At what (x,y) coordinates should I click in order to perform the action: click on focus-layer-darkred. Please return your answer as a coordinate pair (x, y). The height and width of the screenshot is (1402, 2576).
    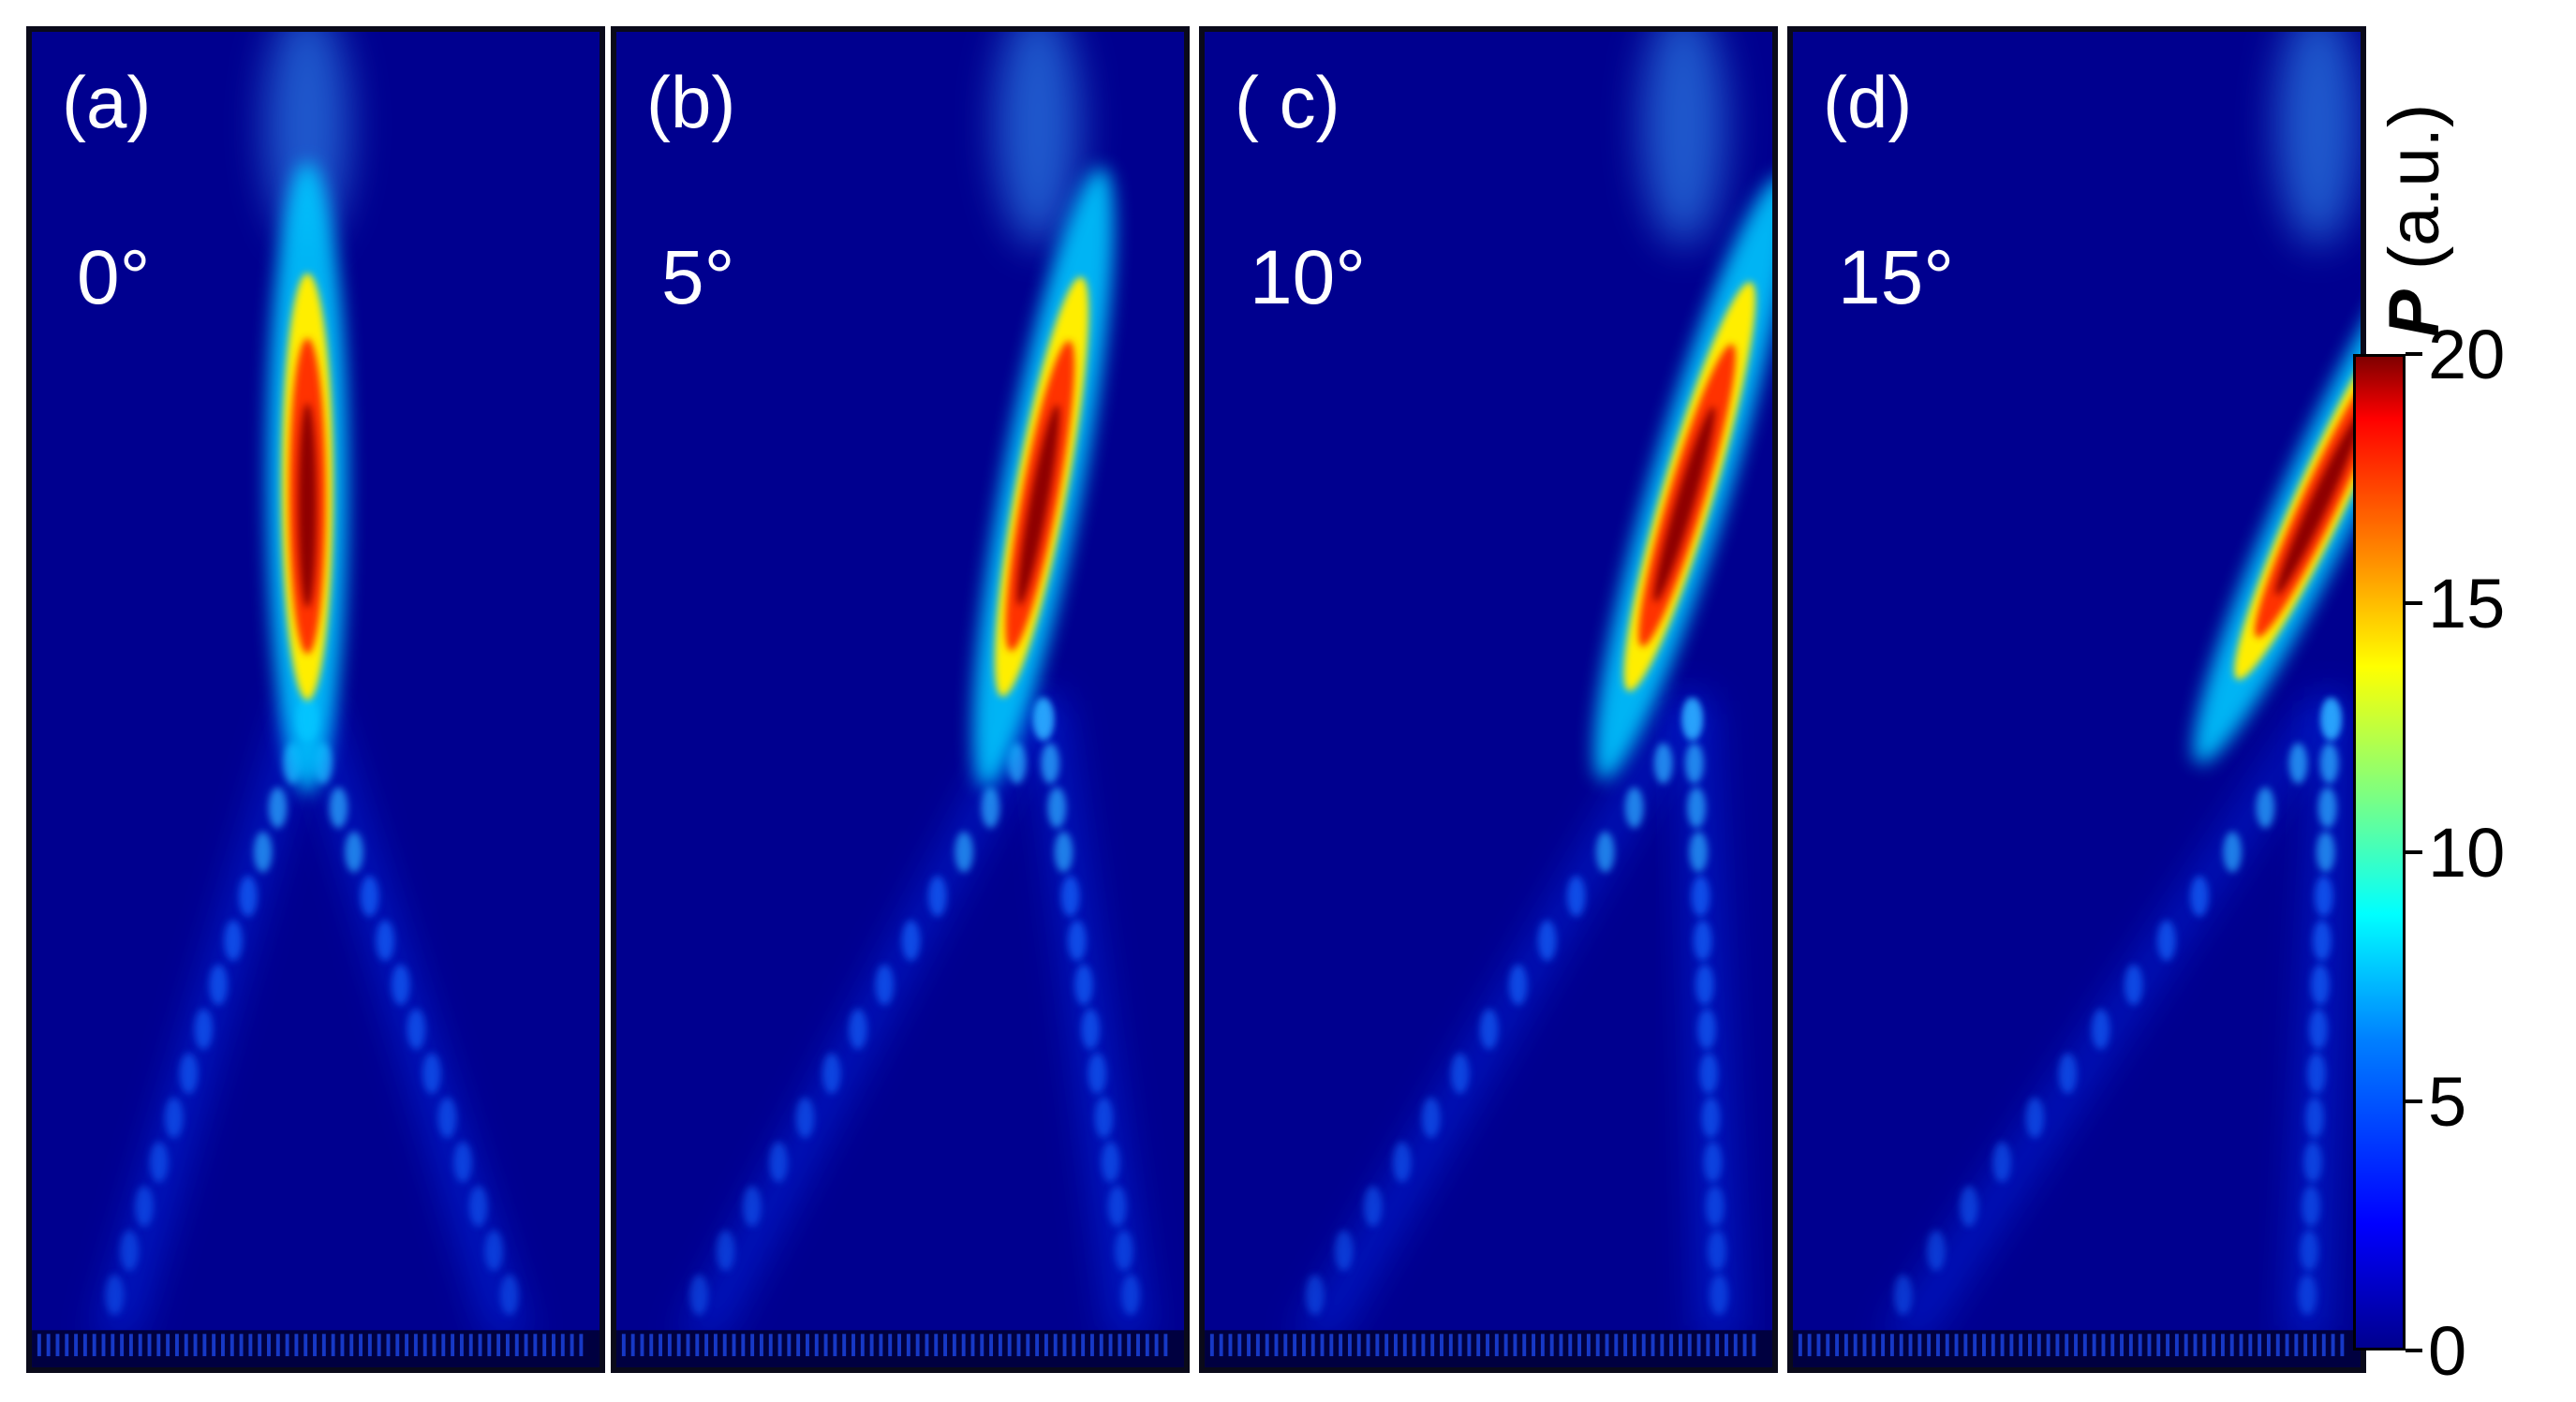
    Looking at the image, I should click on (307, 505).